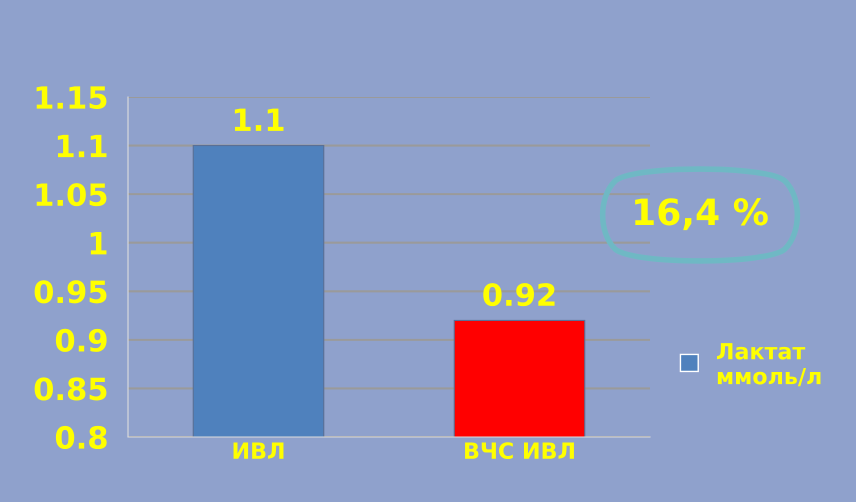  Describe the element at coordinates (71, 194) in the screenshot. I see `y-tick-label: 1.05` at that location.